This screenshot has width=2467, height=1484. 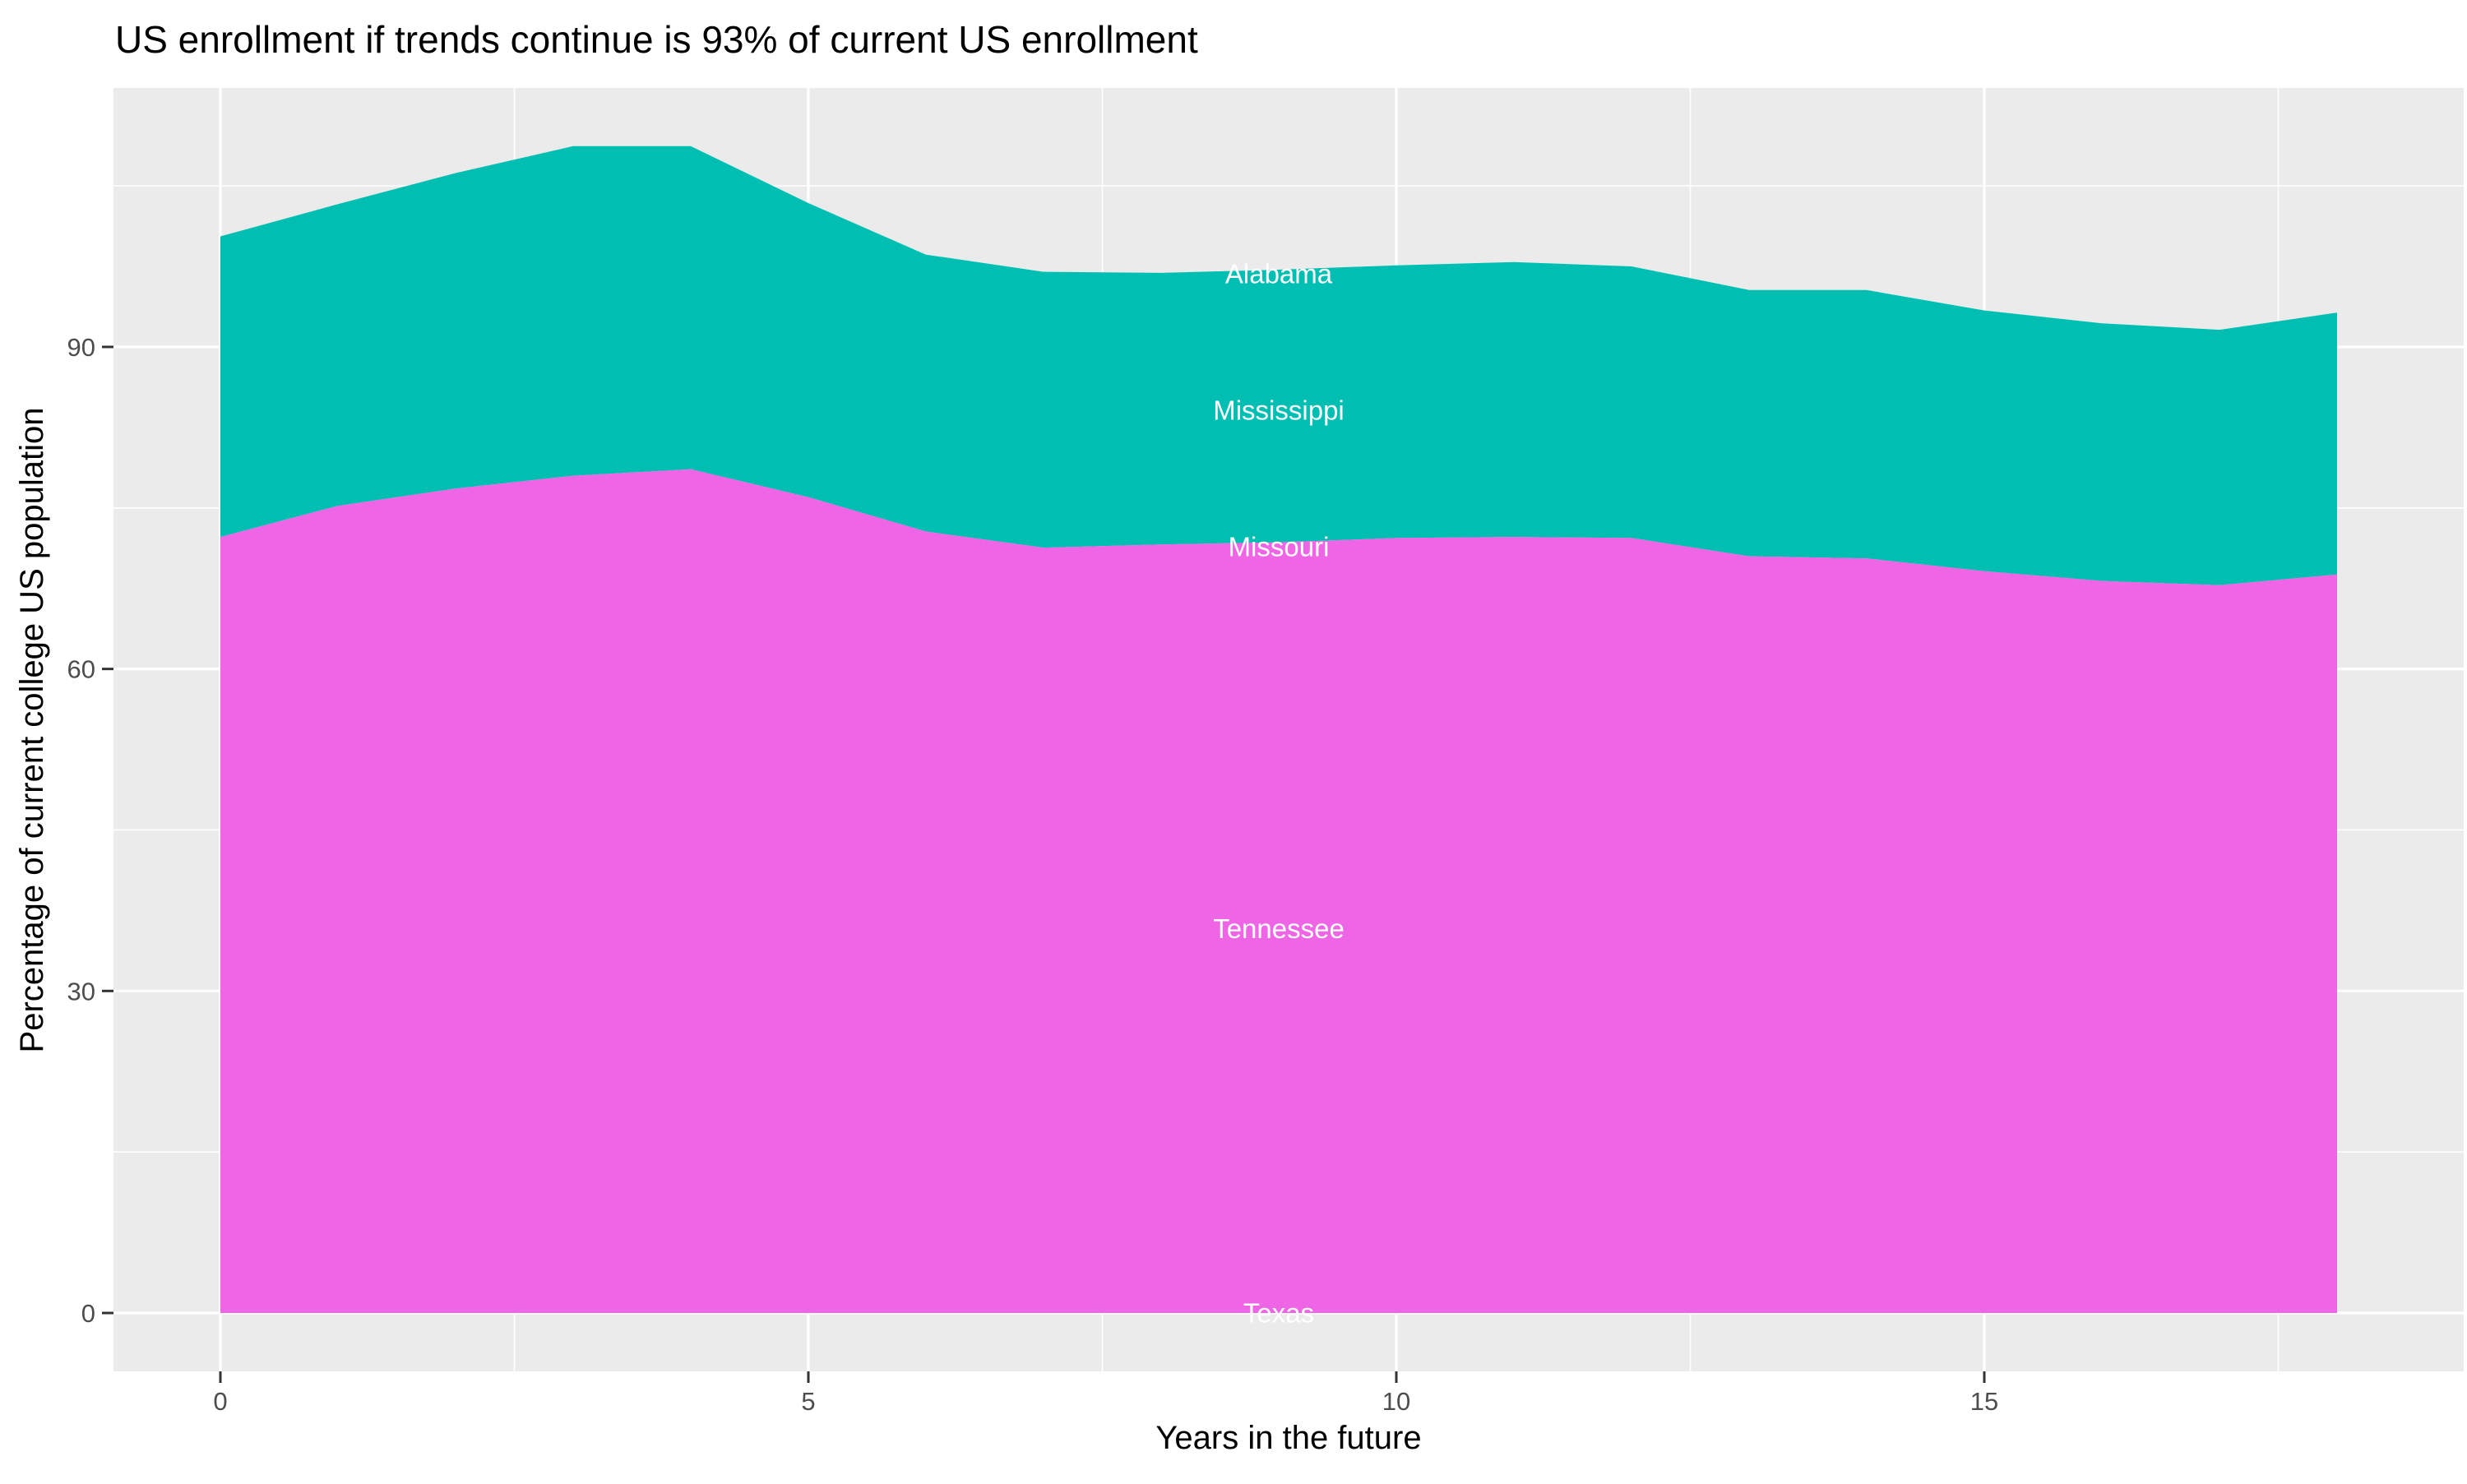 I want to click on y-tick-label: 60, so click(x=81, y=669).